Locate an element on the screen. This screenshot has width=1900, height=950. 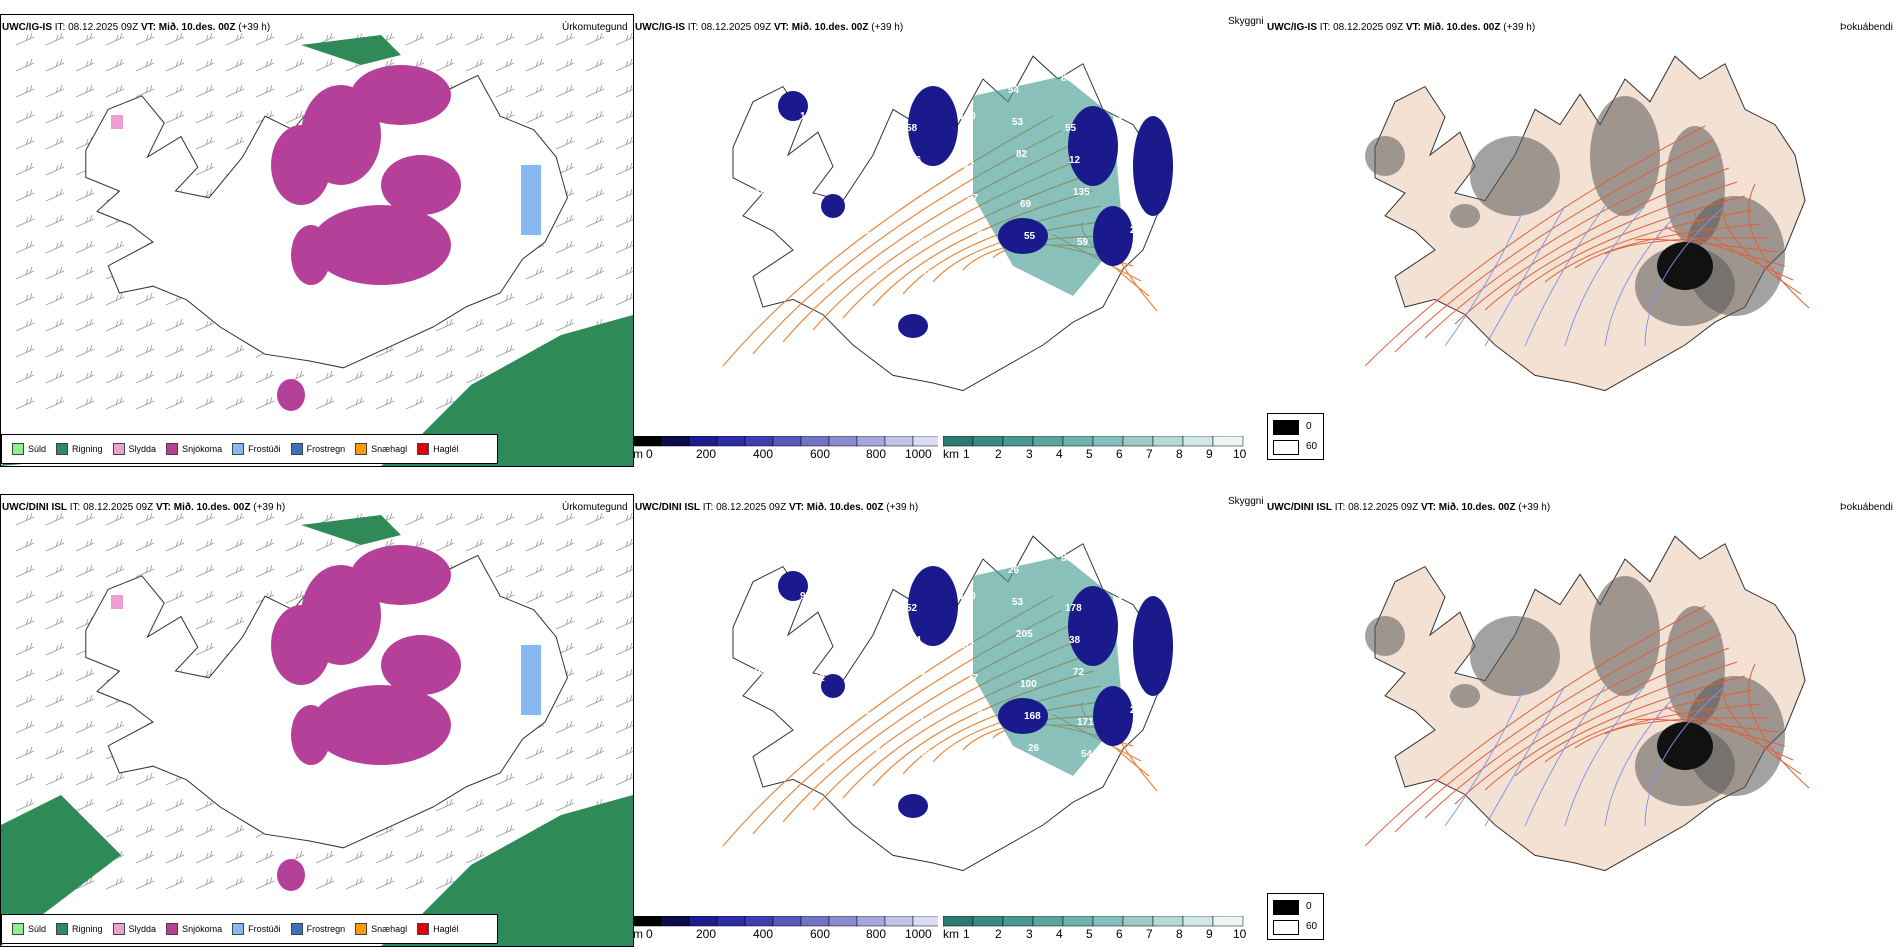
title-precip-bottom: Úrkomutegund is located at coordinates (595, 507).